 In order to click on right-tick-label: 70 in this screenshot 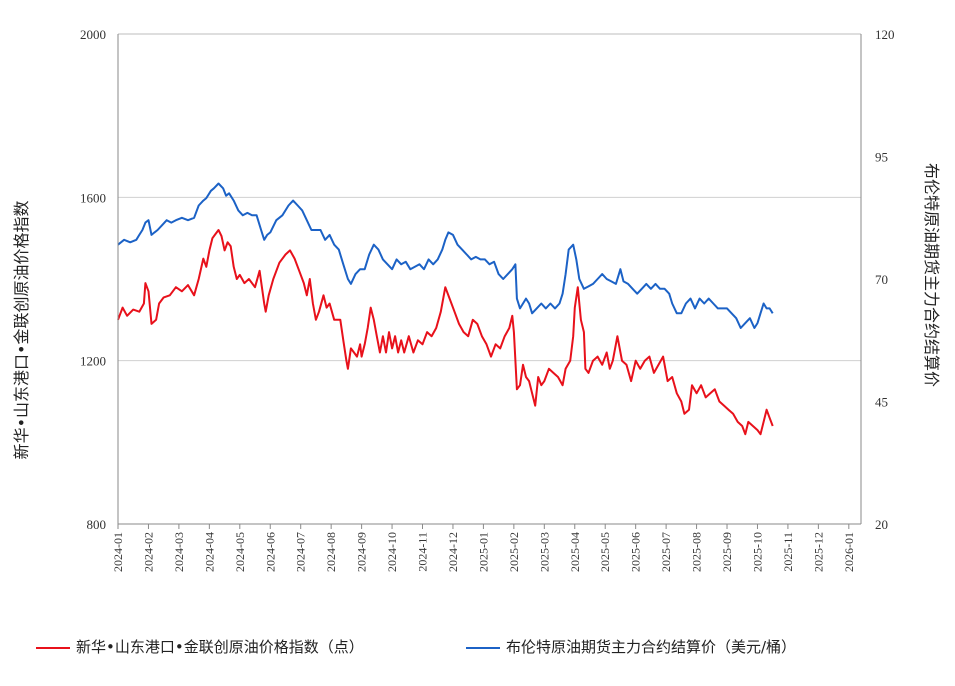, I will do `click(881, 279)`.